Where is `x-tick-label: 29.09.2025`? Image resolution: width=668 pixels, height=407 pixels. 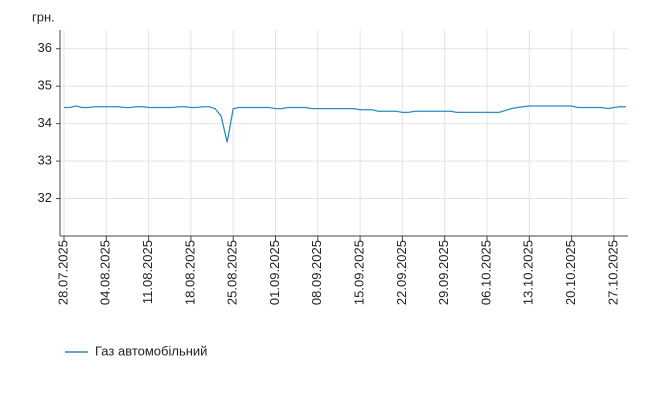 x-tick-label: 29.09.2025 is located at coordinates (443, 272).